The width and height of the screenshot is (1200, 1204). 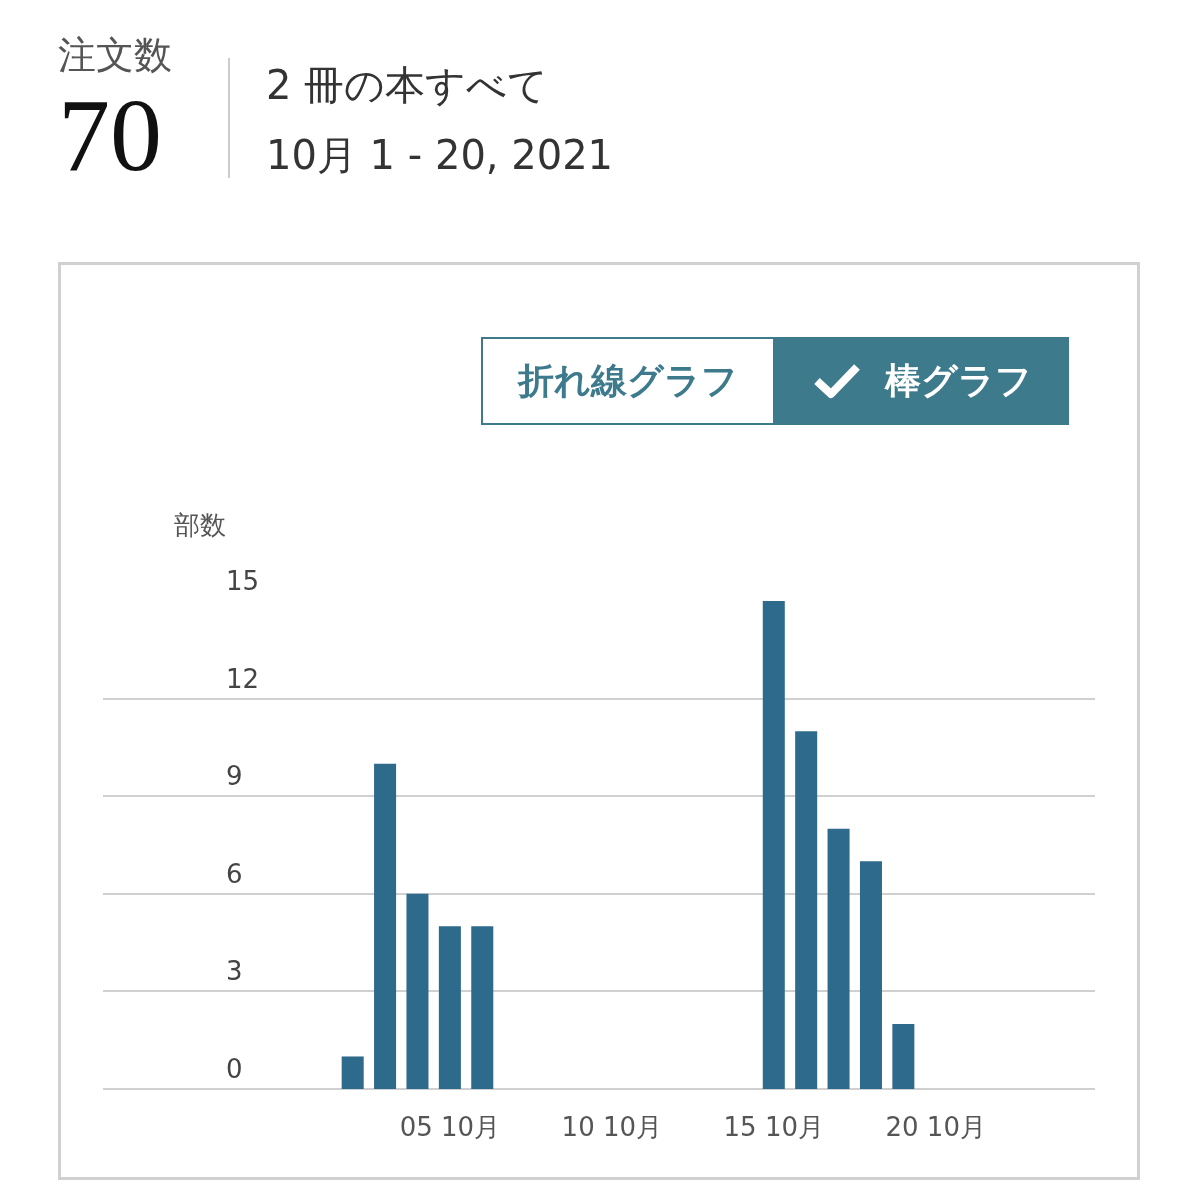 What do you see at coordinates (234, 1068) in the screenshot?
I see `y-tick-label: 0` at bounding box center [234, 1068].